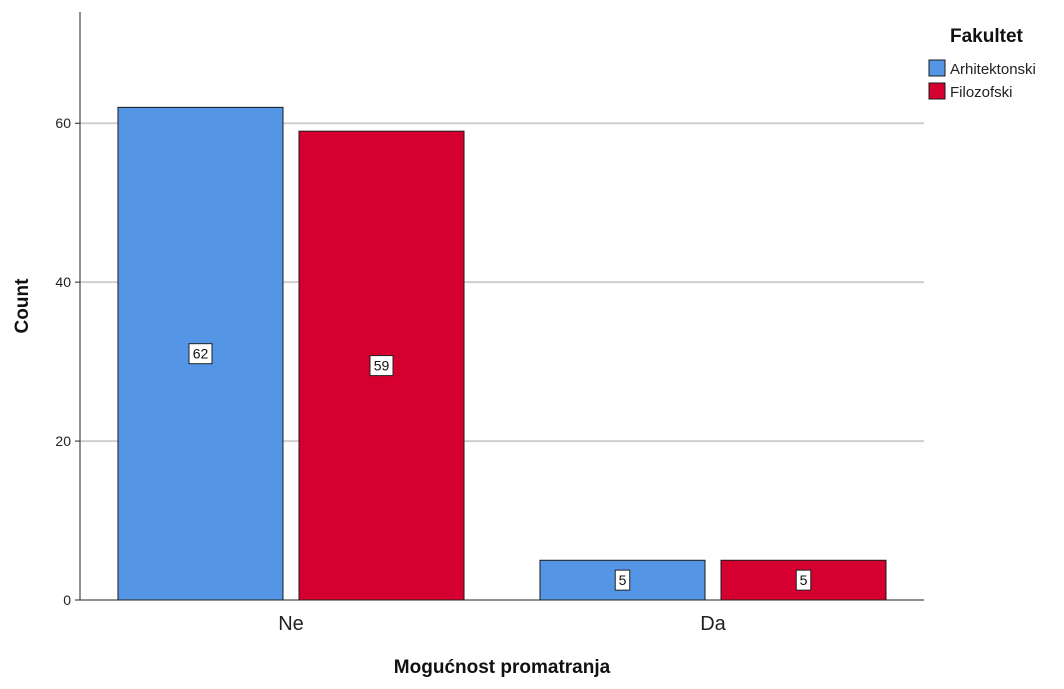 The width and height of the screenshot is (1064, 689). I want to click on data-label: 59, so click(382, 366).